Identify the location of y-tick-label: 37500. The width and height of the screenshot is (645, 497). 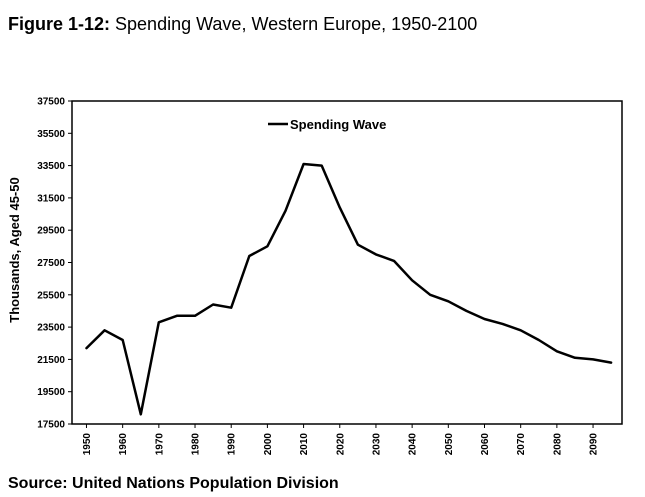
(51, 102).